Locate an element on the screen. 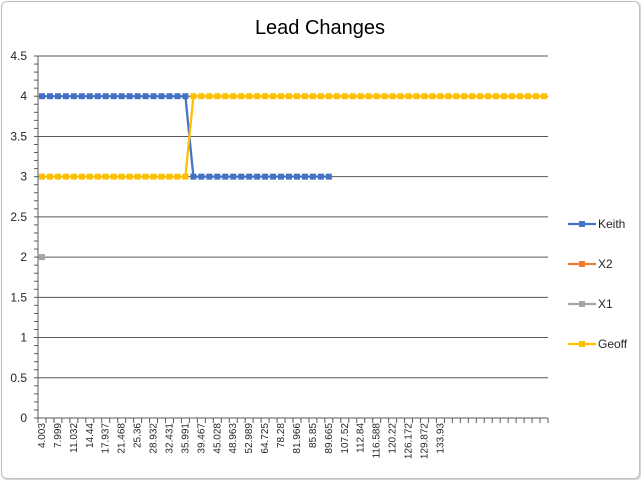 This screenshot has width=641, height=480. series-keith is located at coordinates (185, 136).